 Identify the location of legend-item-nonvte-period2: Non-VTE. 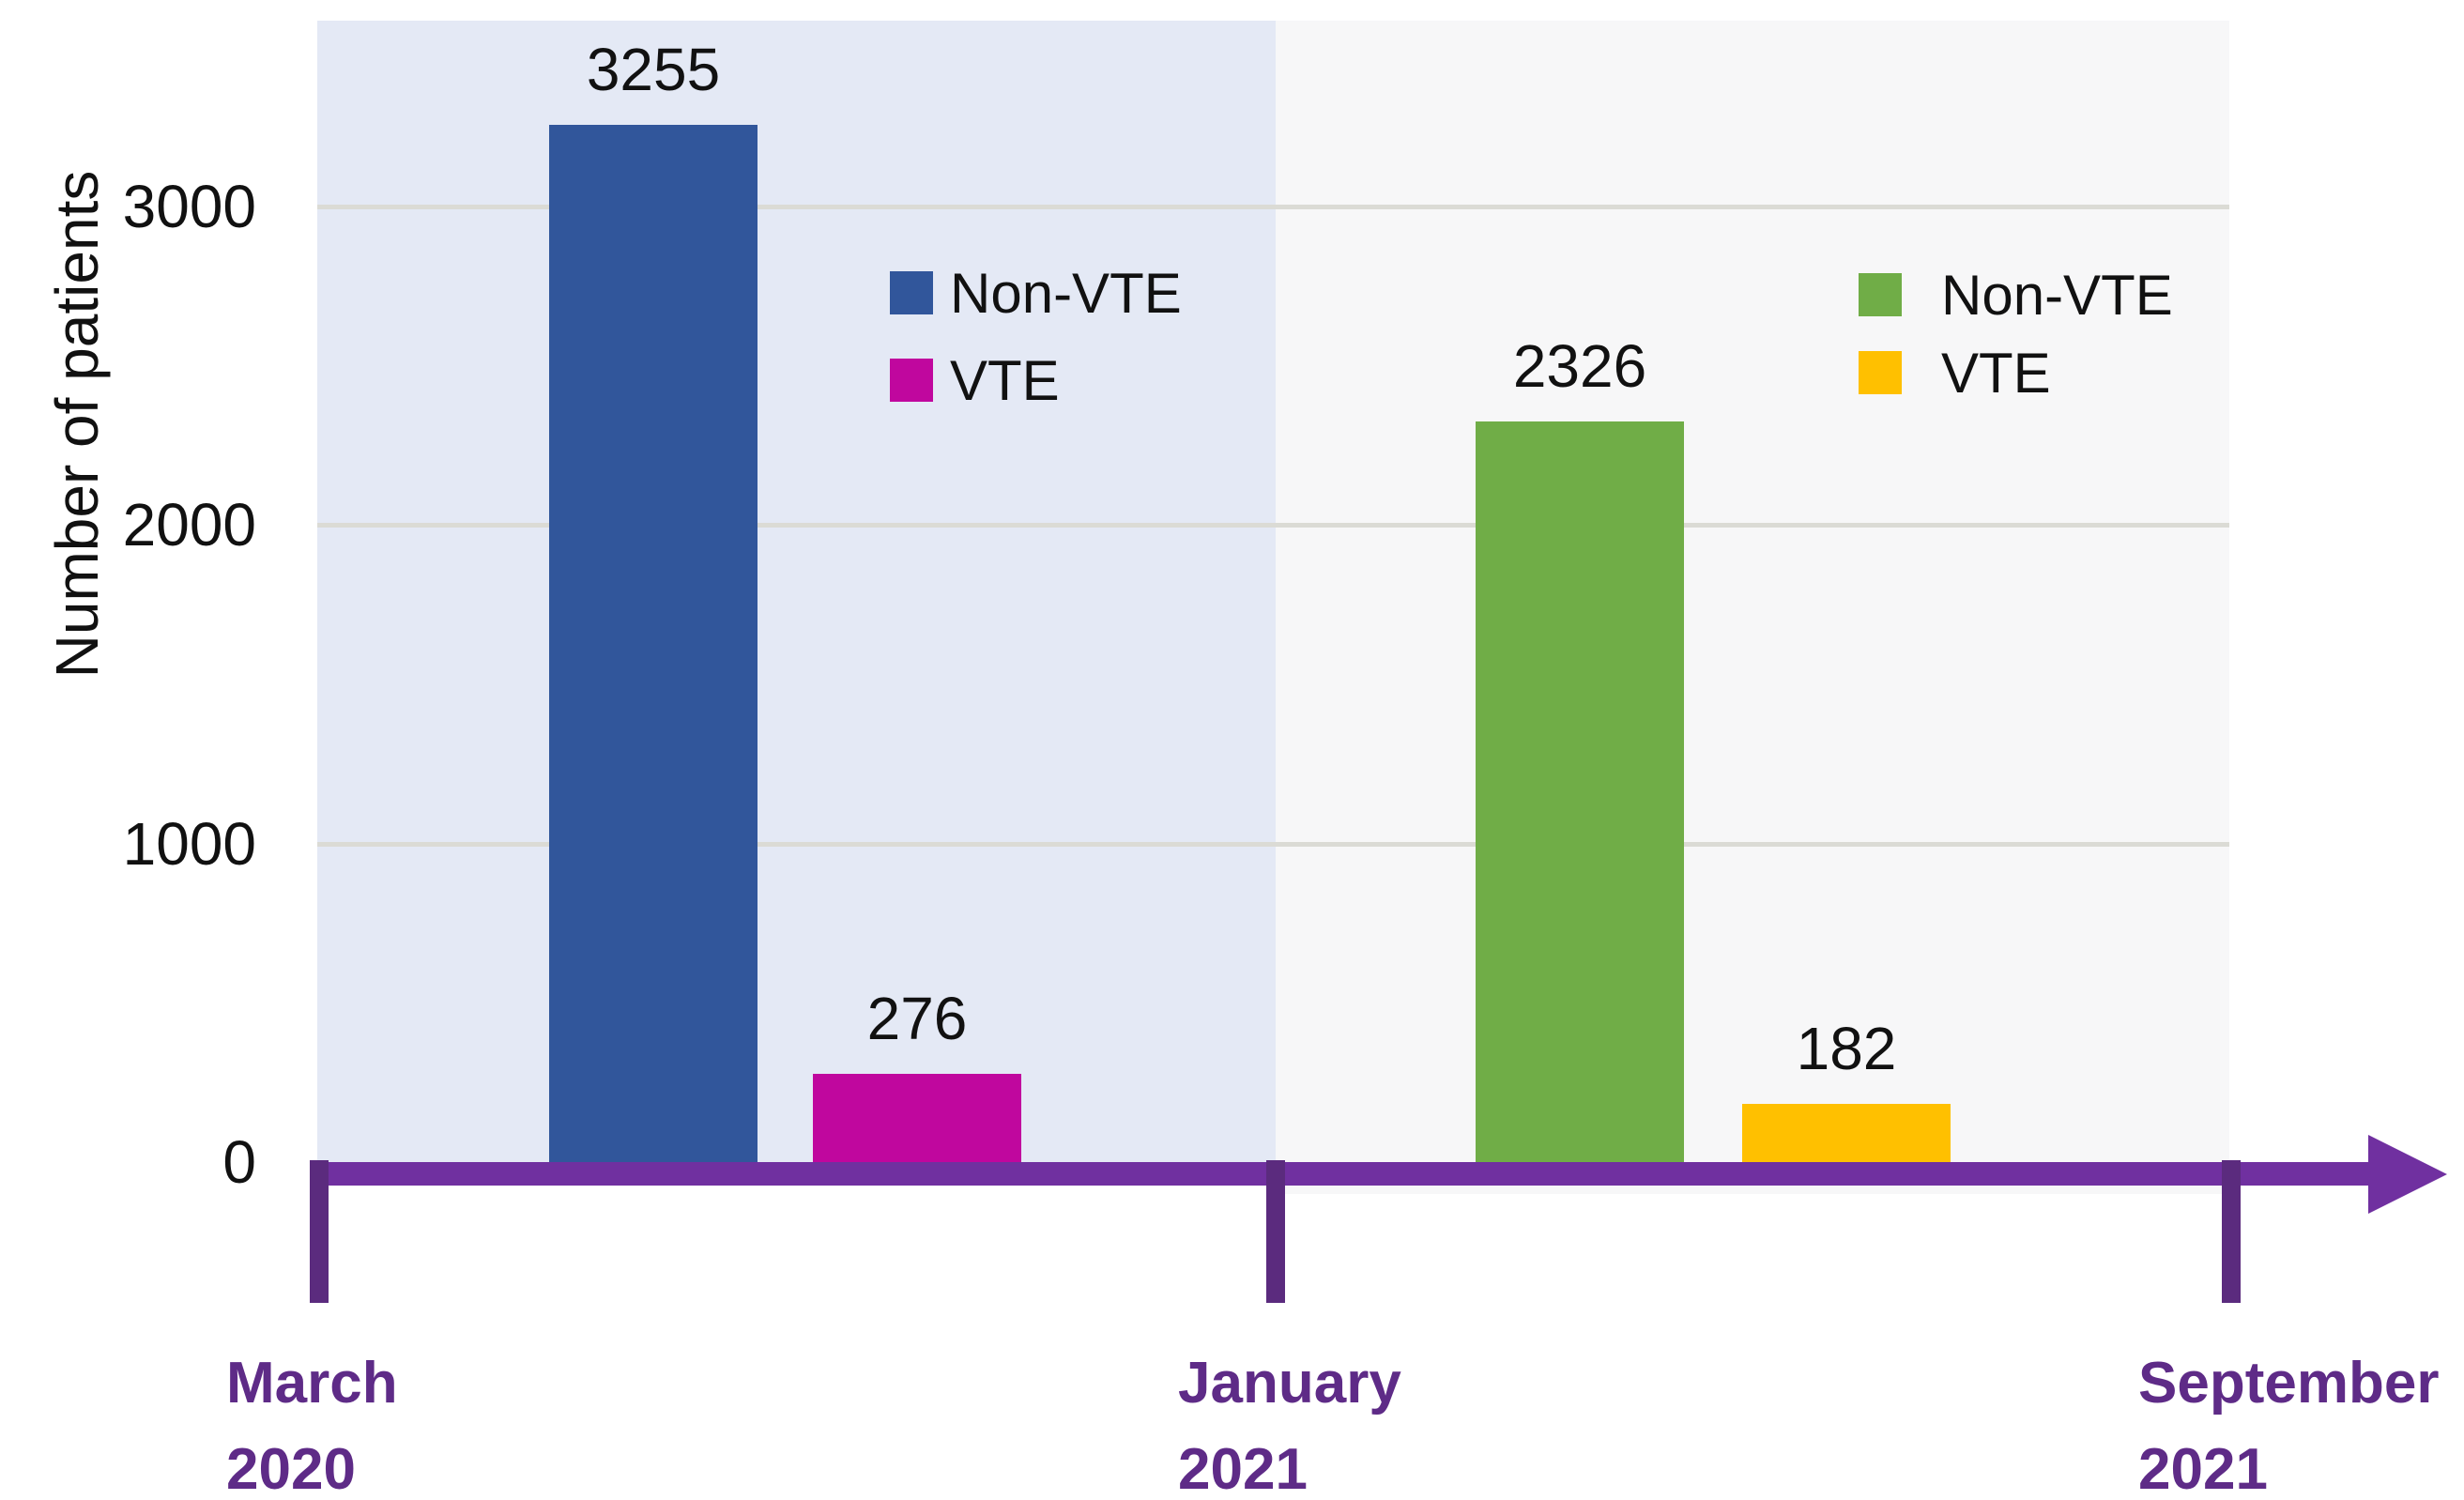
(2016, 295).